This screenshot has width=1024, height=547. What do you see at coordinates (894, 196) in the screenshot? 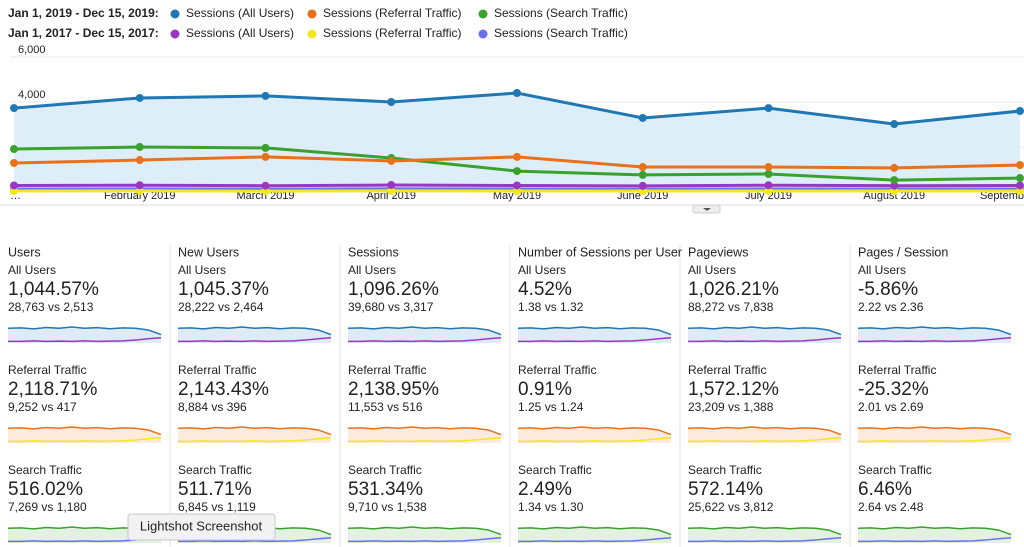
I see `x-tick-label: August 2019` at bounding box center [894, 196].